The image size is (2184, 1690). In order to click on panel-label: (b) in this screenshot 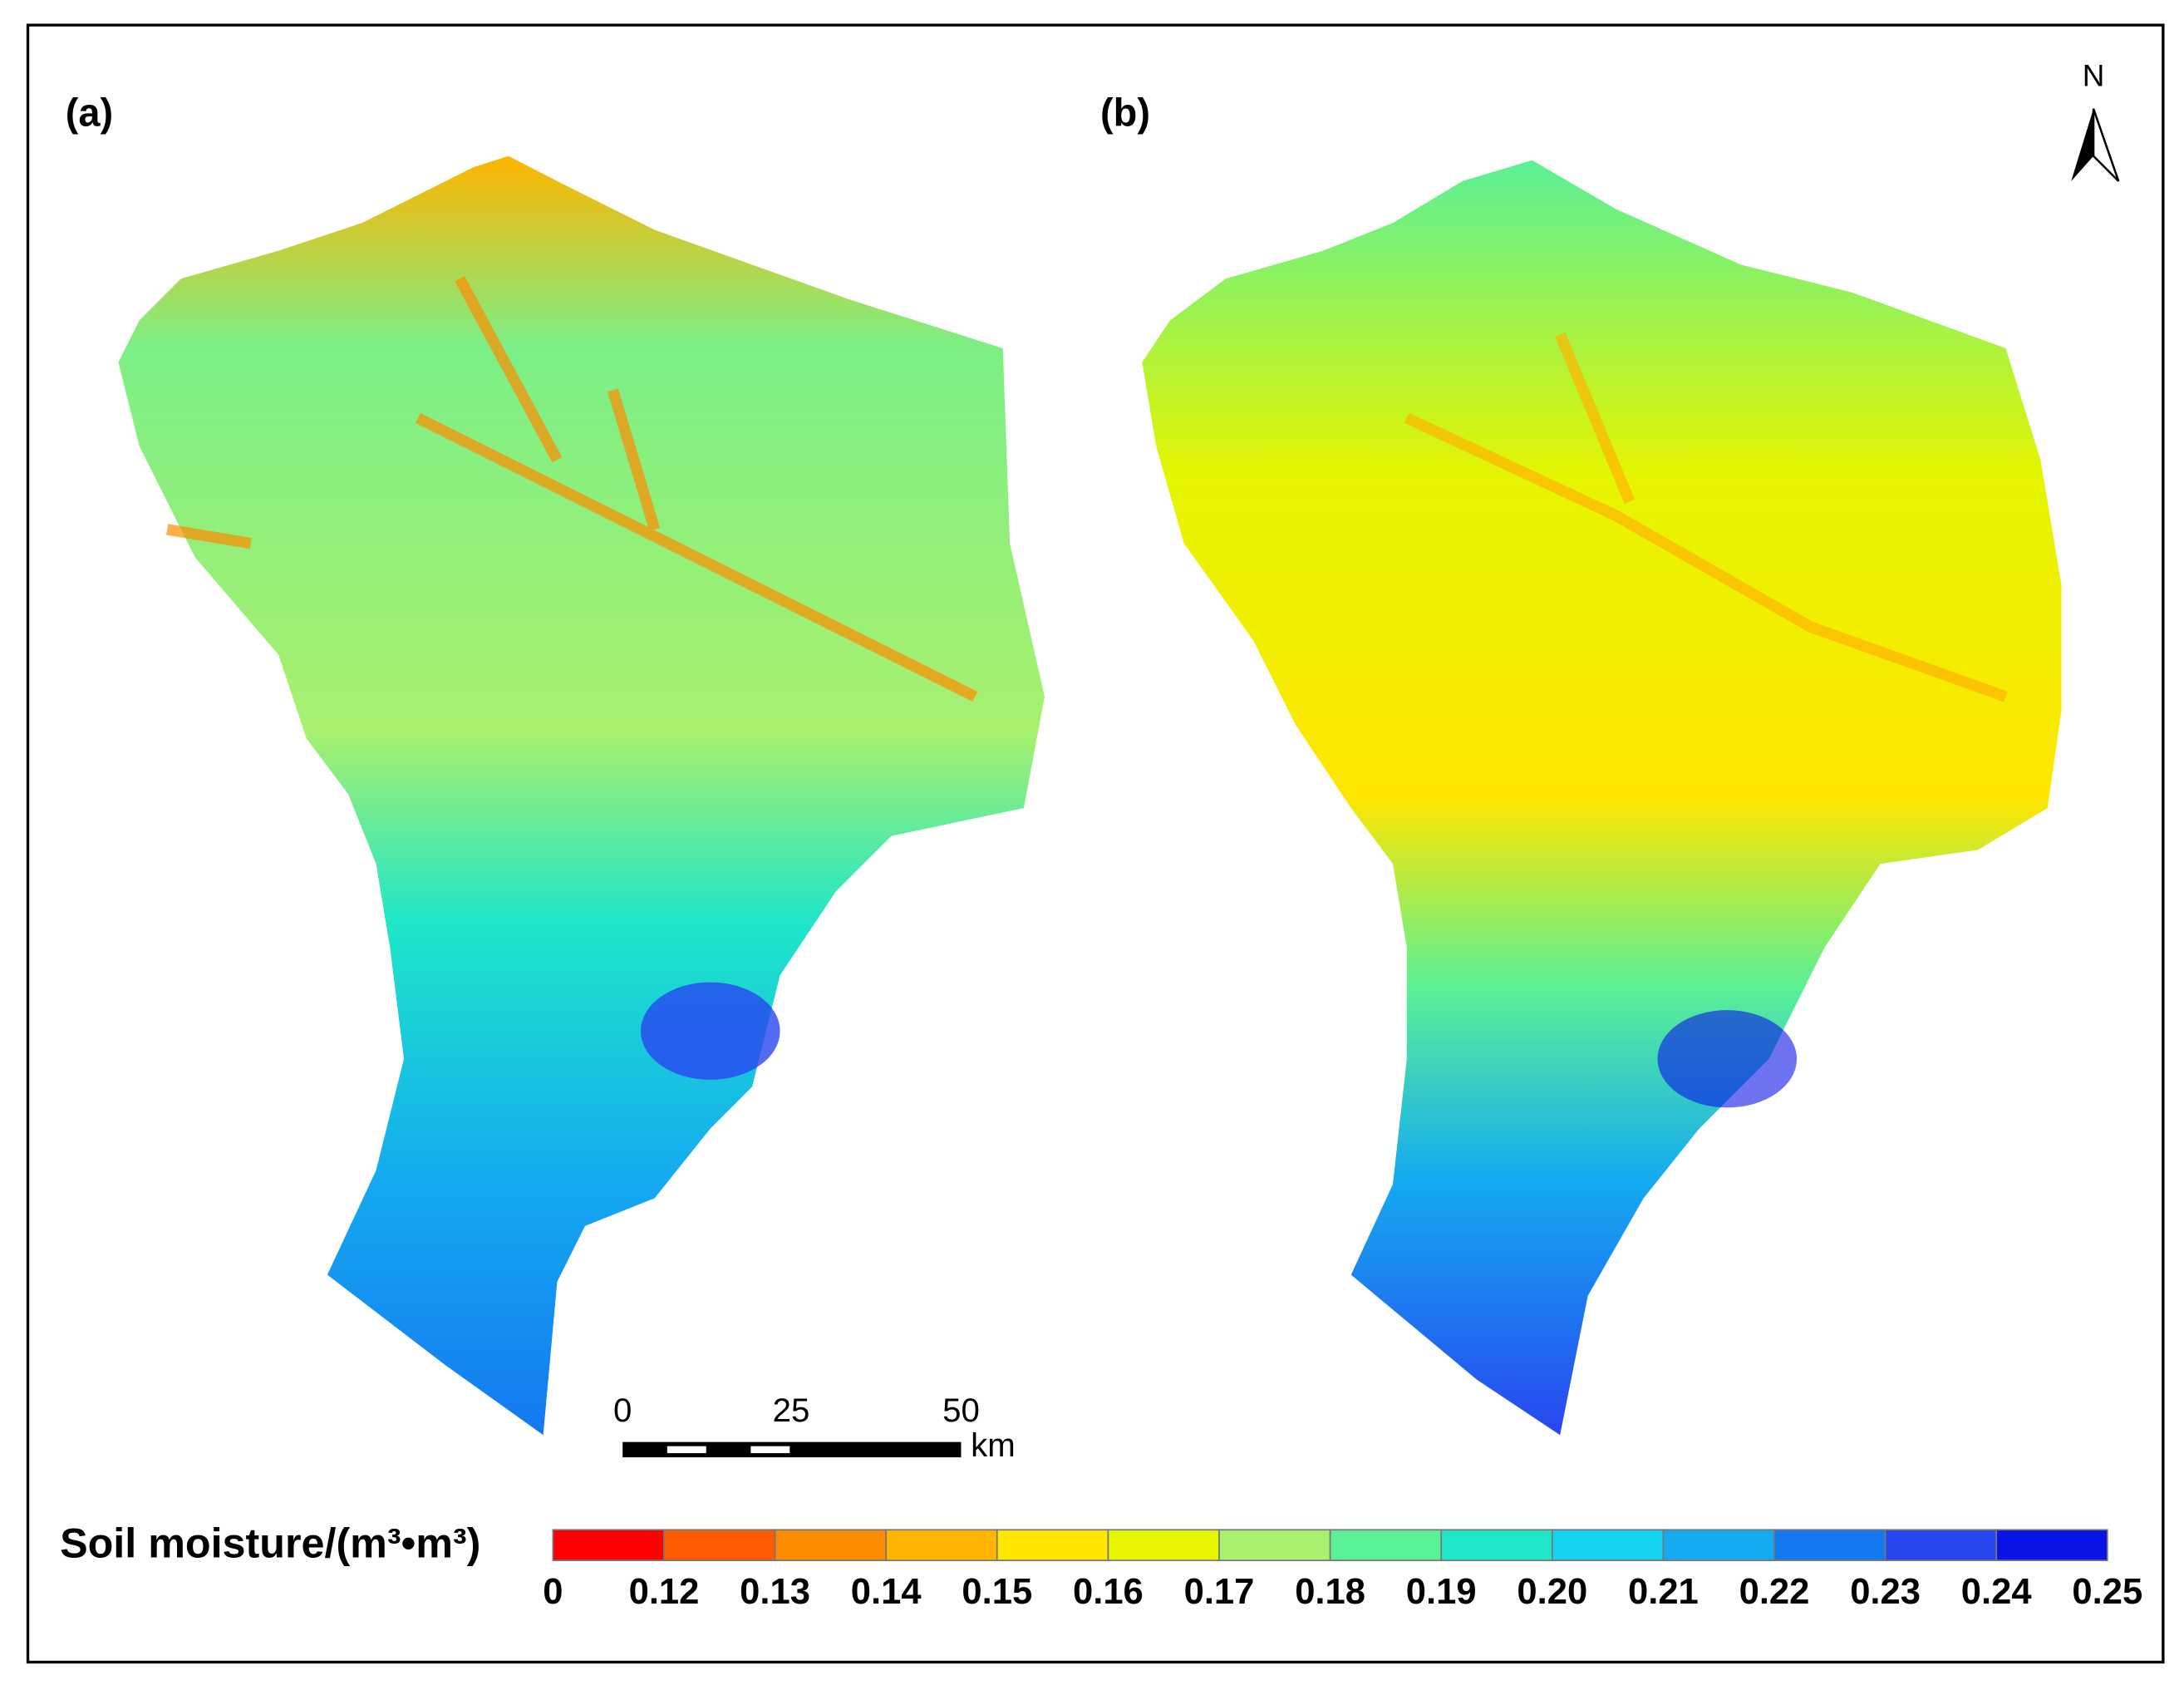, I will do `click(1125, 113)`.